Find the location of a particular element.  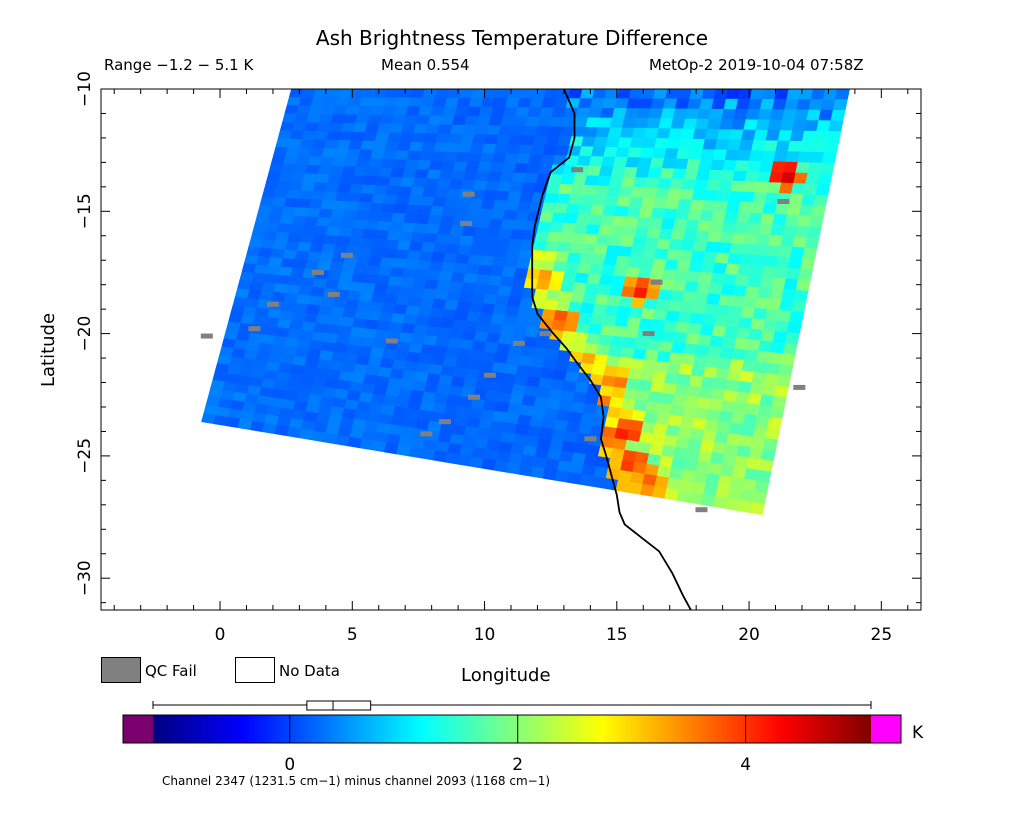

qc-fail-swatch is located at coordinates (121, 670).